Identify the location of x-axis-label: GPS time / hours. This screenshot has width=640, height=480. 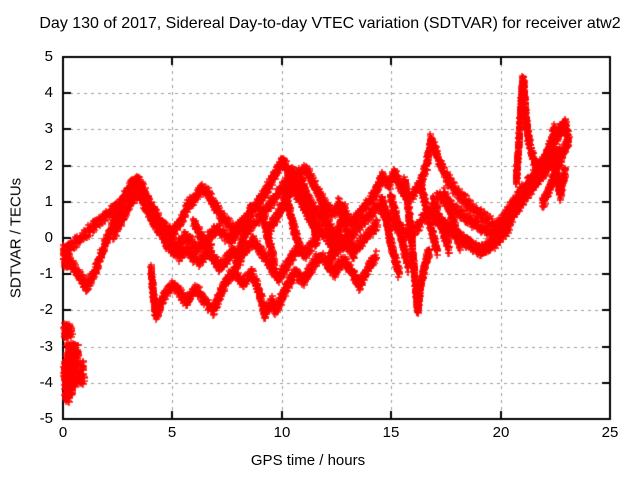
(308, 460).